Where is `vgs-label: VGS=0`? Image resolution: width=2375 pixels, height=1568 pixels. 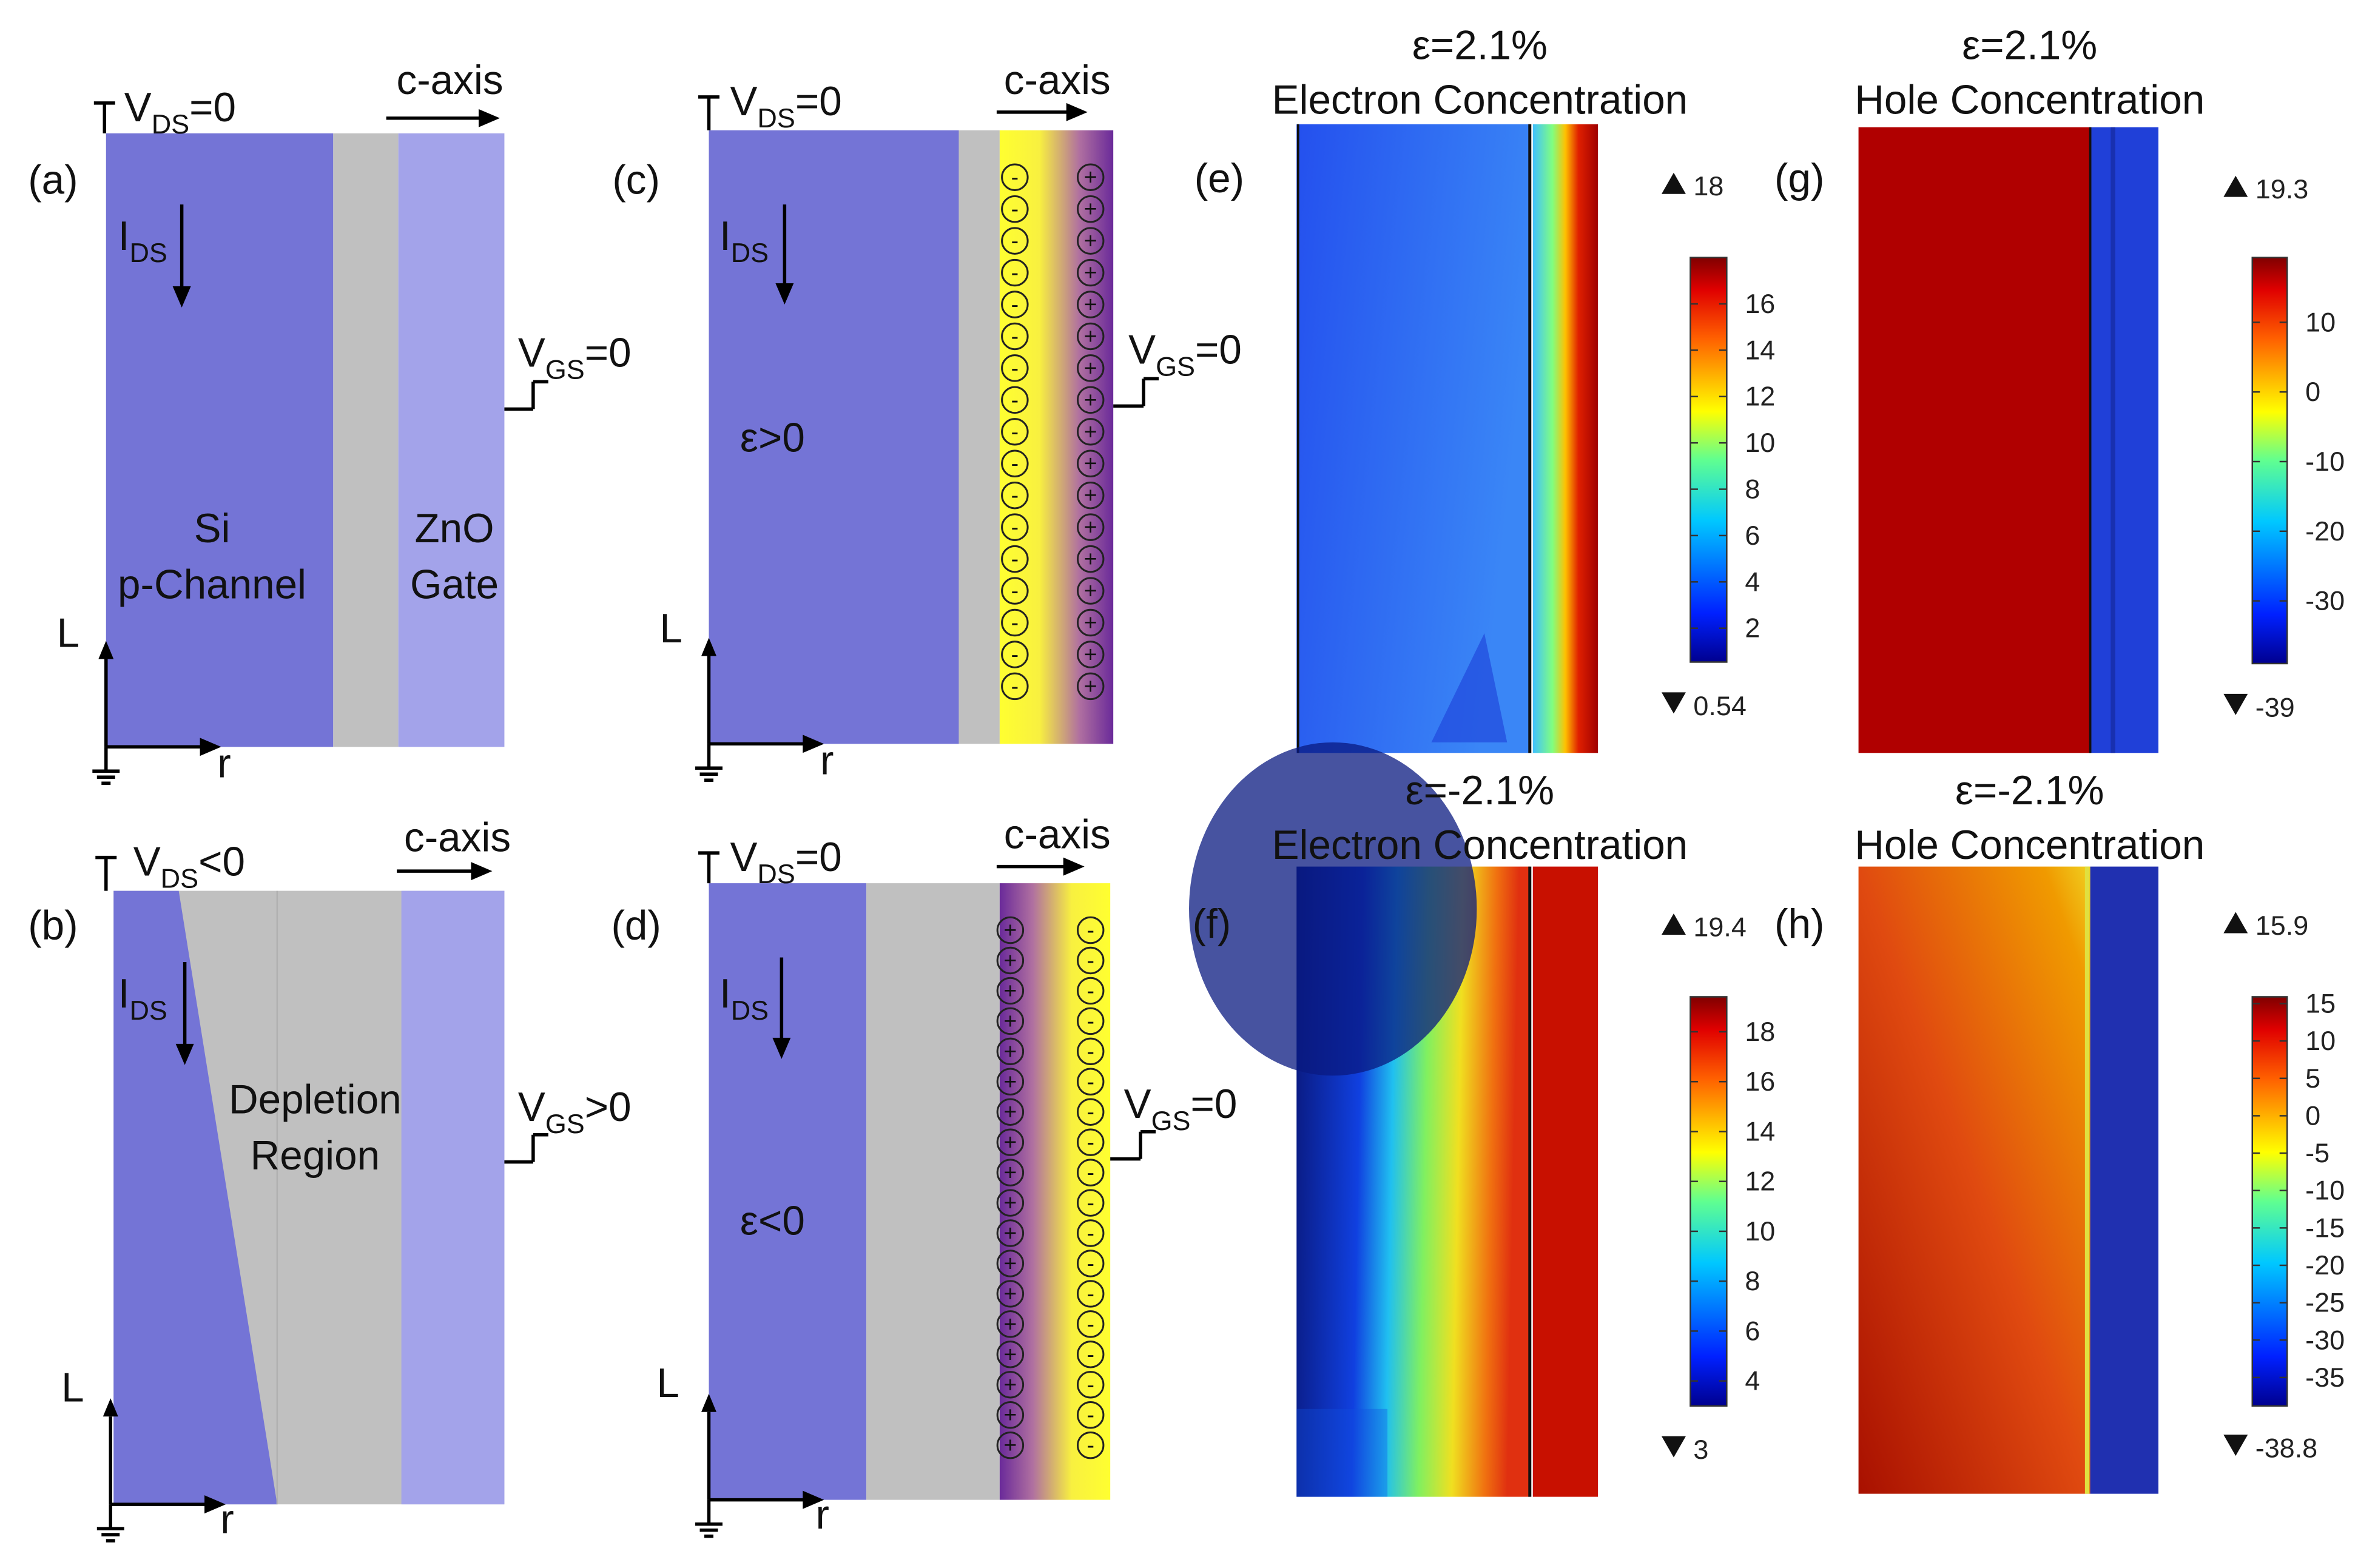
vgs-label: VGS=0 is located at coordinates (1185, 354).